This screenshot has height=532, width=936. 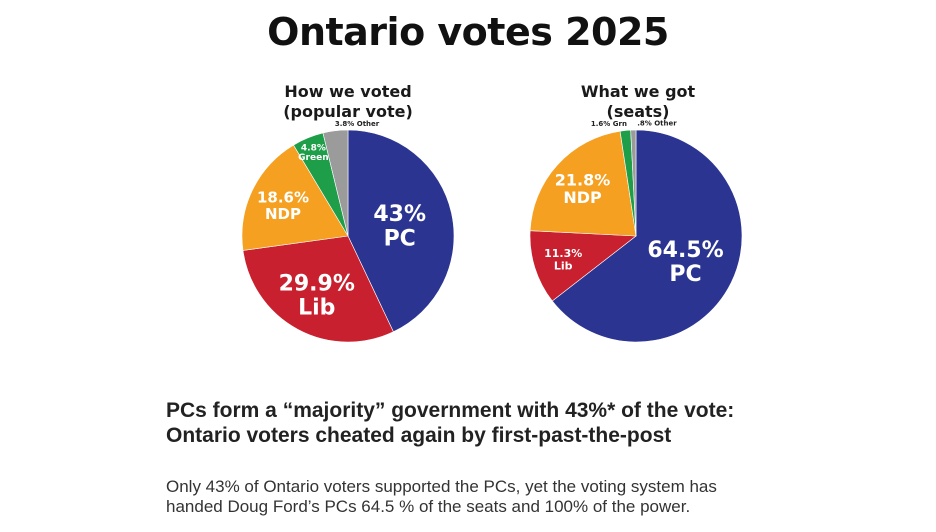 I want to click on popular-vote-label-ndp: 18.6% NDP, so click(x=283, y=206).